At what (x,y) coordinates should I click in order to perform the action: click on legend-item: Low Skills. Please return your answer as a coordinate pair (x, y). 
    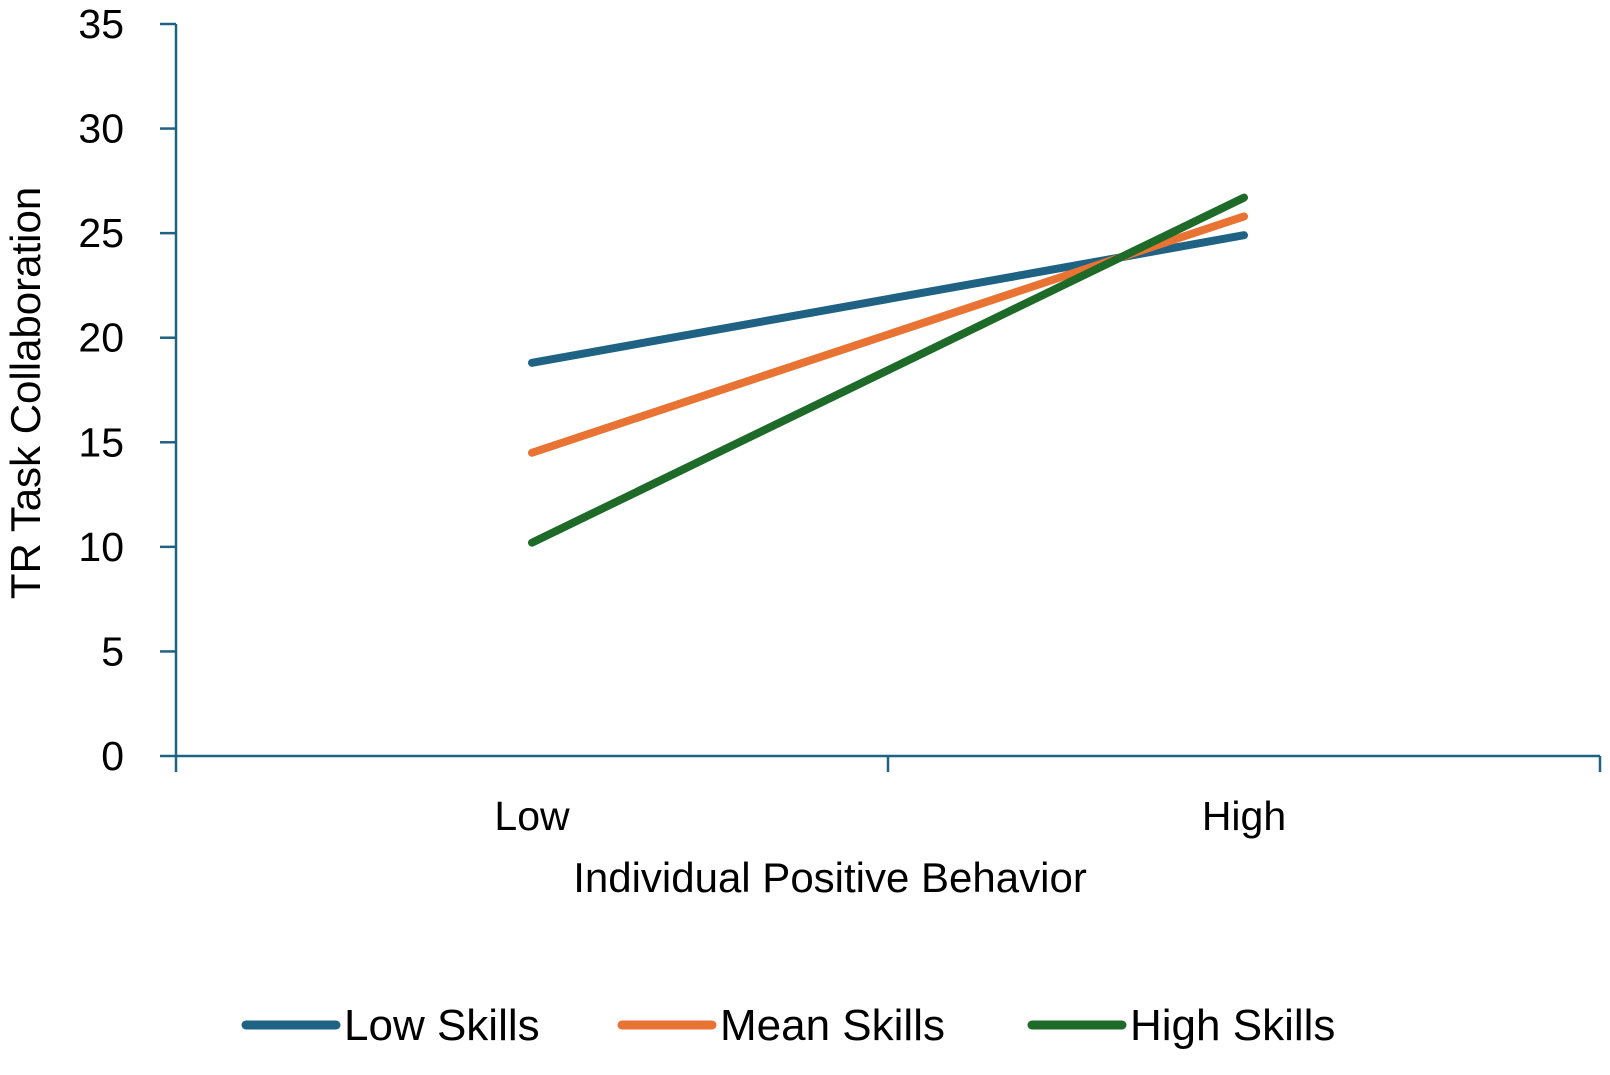
    Looking at the image, I should click on (390, 1025).